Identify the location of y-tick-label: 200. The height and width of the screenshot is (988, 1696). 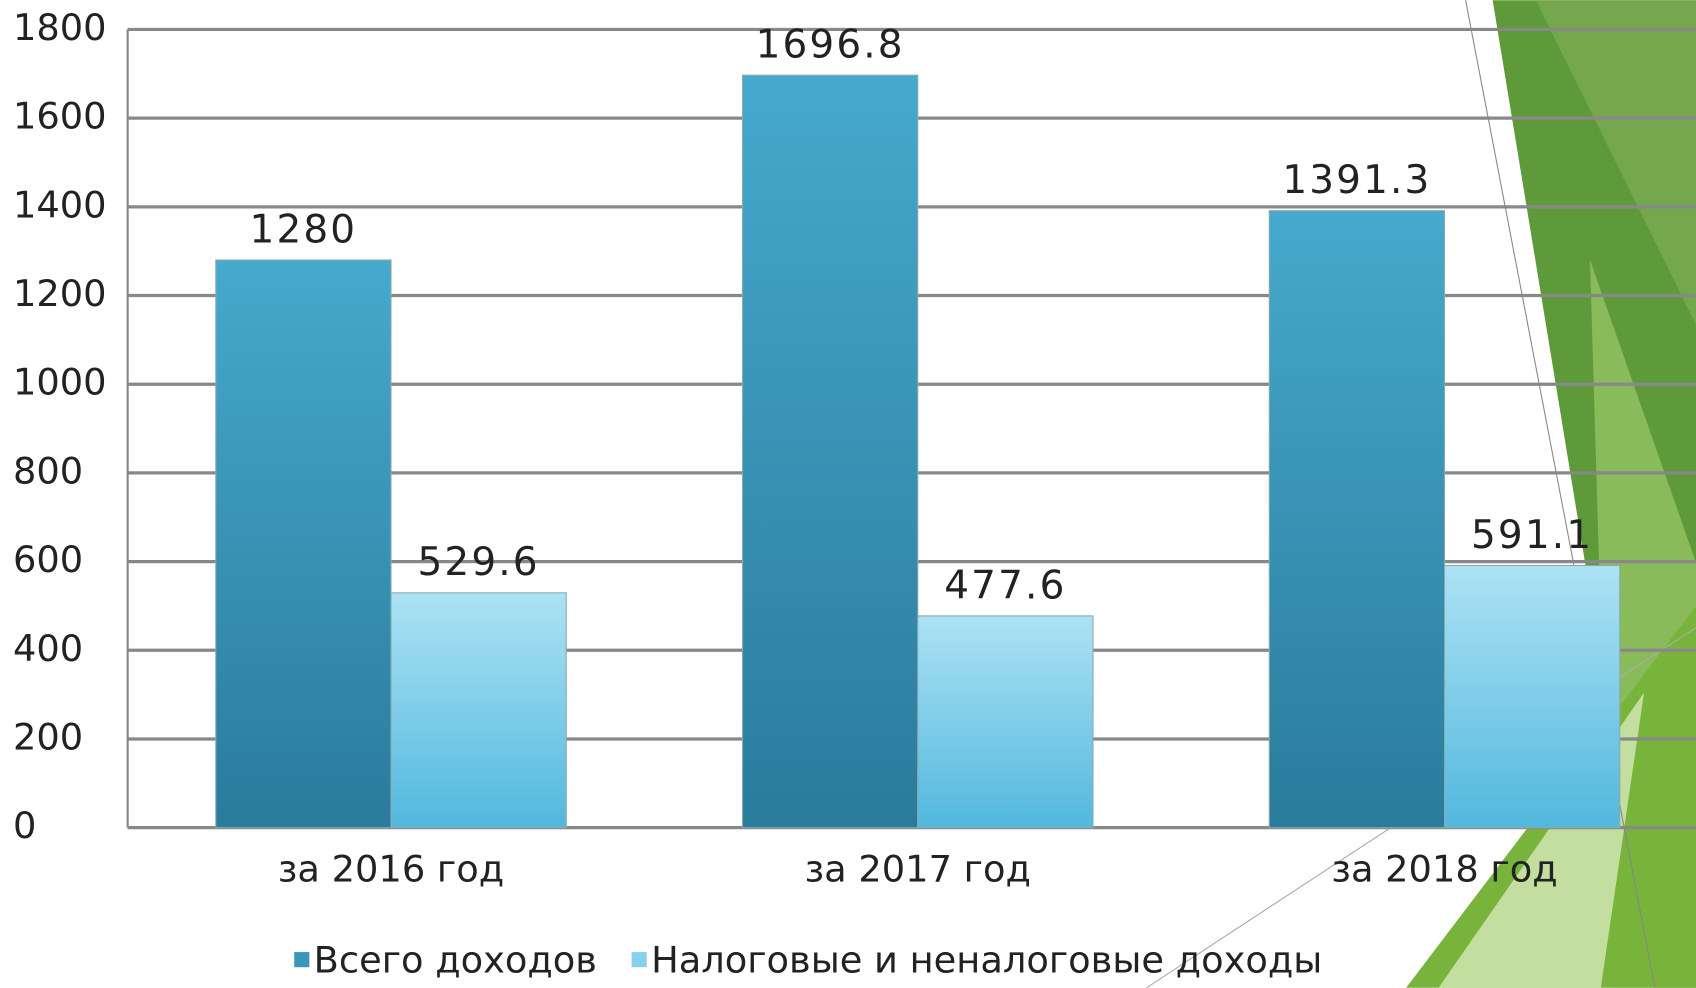
(48, 736).